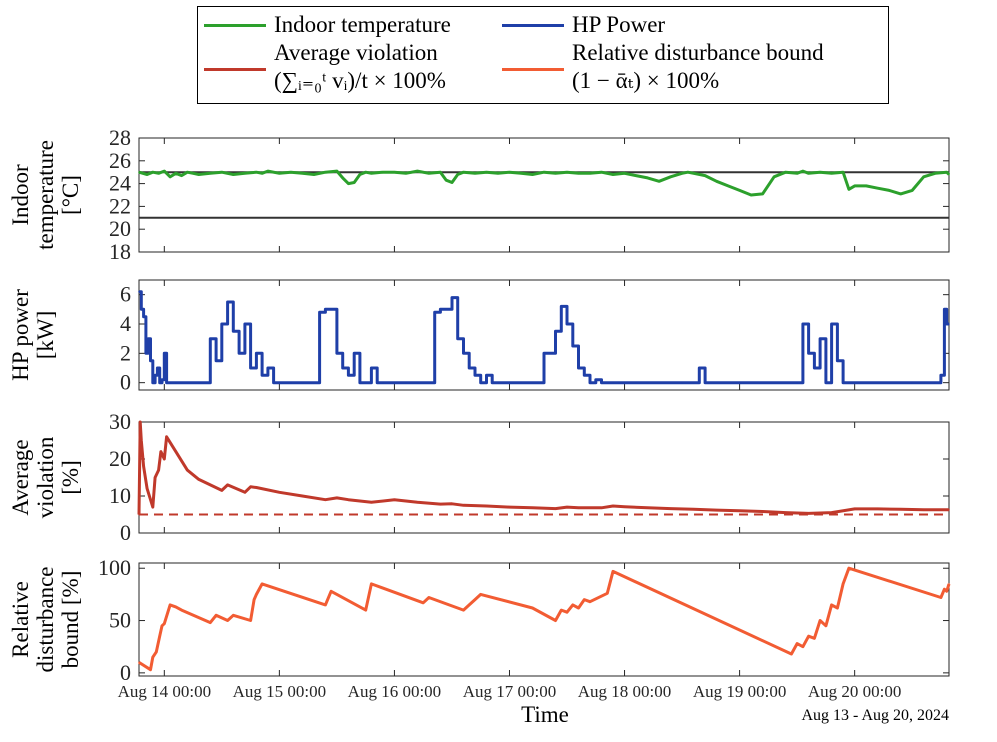 The height and width of the screenshot is (742, 997). I want to click on x-tick-label: Aug 14 00:00, so click(165, 691).